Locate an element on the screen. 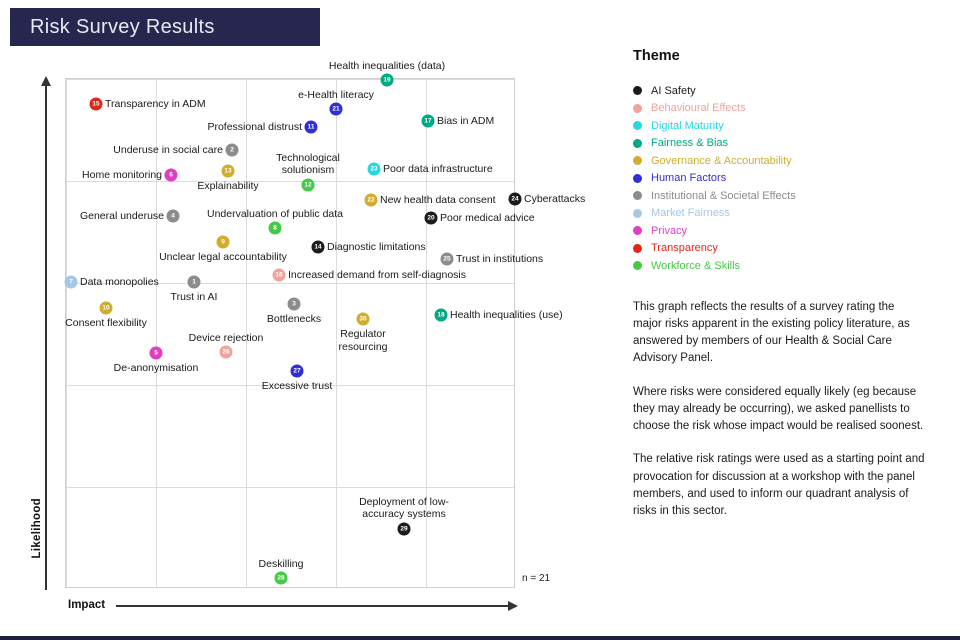 The image size is (960, 640). risk-dot: 16 is located at coordinates (279, 275).